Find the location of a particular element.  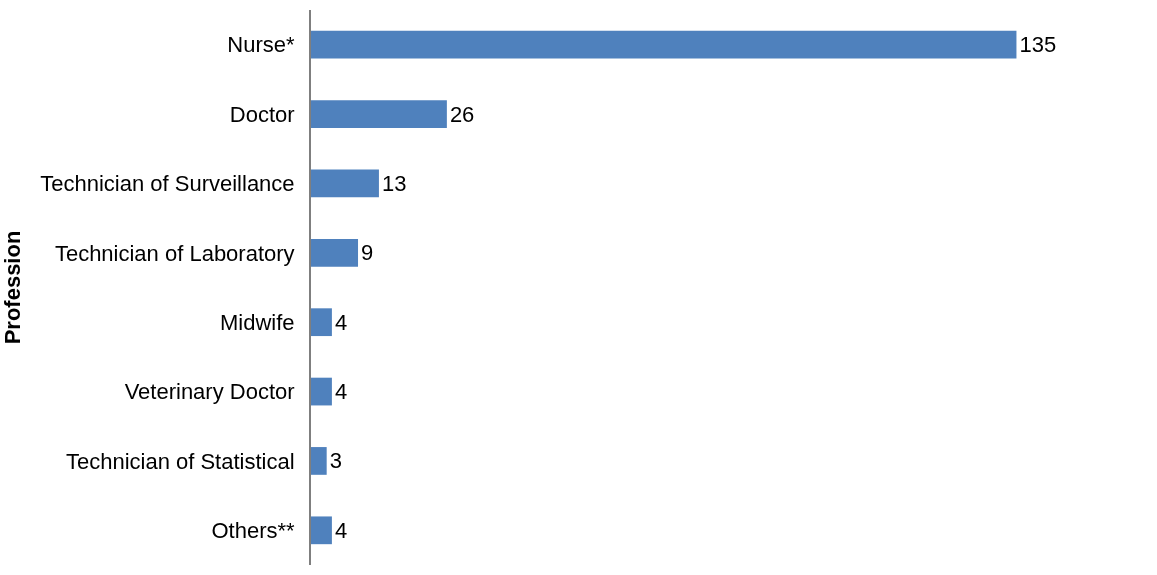

y-tick-label: Others** is located at coordinates (253, 531).